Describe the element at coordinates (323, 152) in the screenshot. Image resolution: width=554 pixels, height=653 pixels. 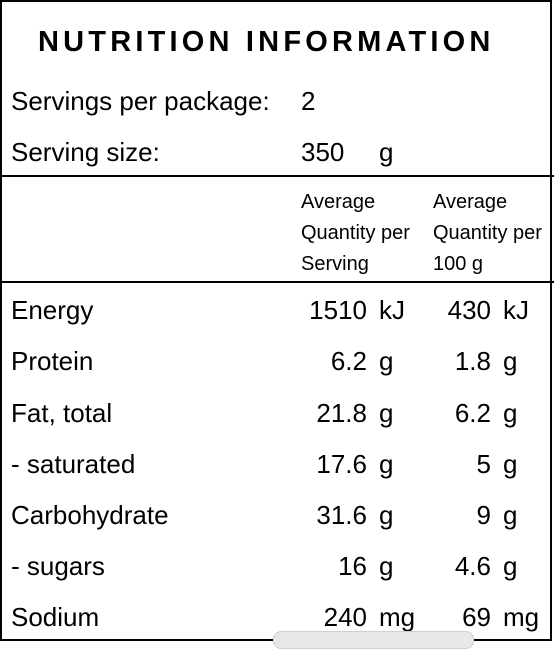
I see `serving-size-value: 350` at that location.